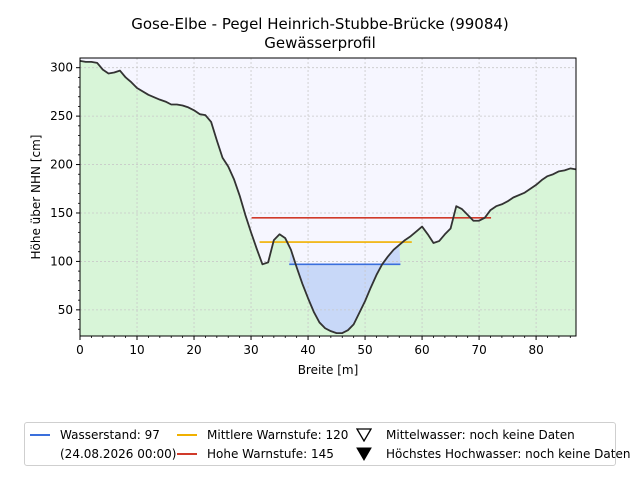 This screenshot has height=480, width=640. Describe the element at coordinates (421, 350) in the screenshot. I see `x-tick-label: 60` at that location.